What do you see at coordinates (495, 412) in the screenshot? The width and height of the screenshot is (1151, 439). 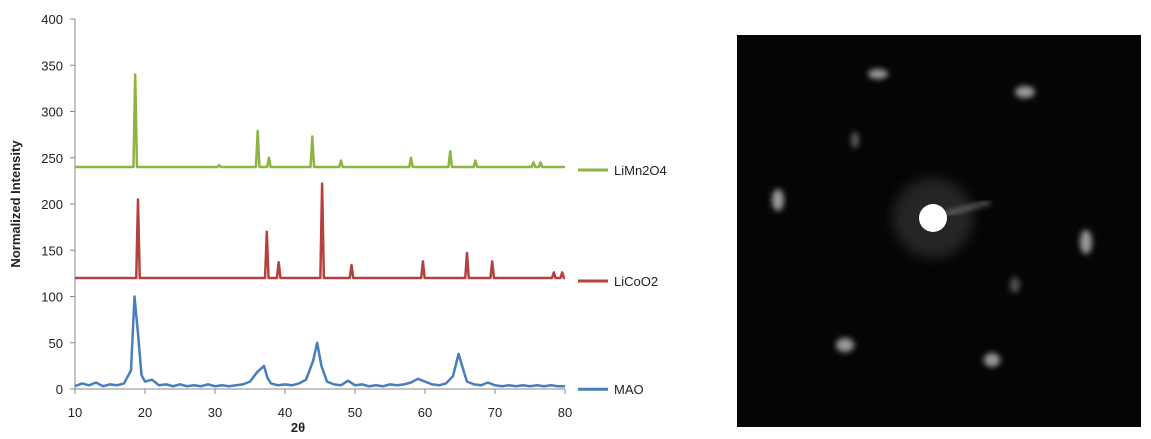 I see `x-tick-label: 70` at bounding box center [495, 412].